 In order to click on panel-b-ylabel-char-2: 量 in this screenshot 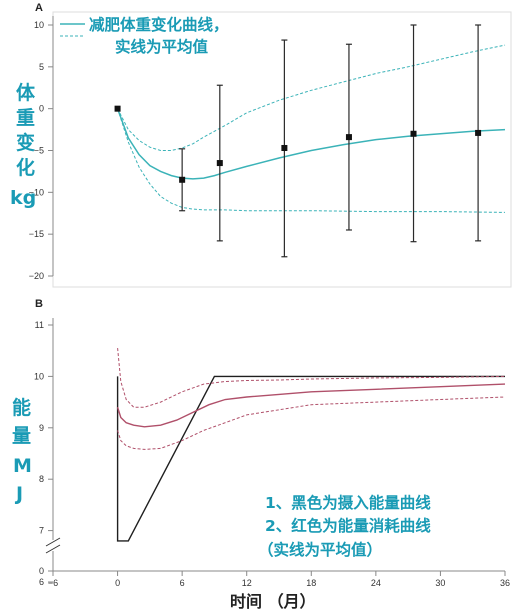, I will do `click(21, 436)`.